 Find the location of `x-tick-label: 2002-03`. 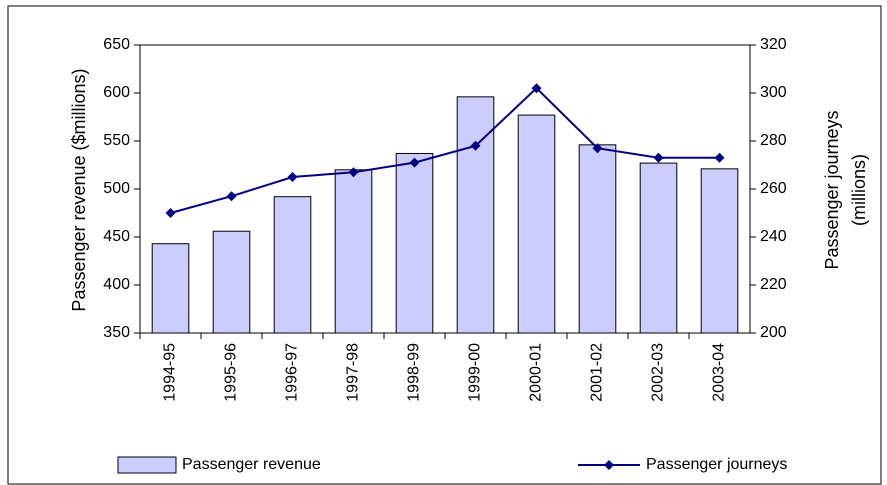

x-tick-label: 2002-03 is located at coordinates (658, 372).